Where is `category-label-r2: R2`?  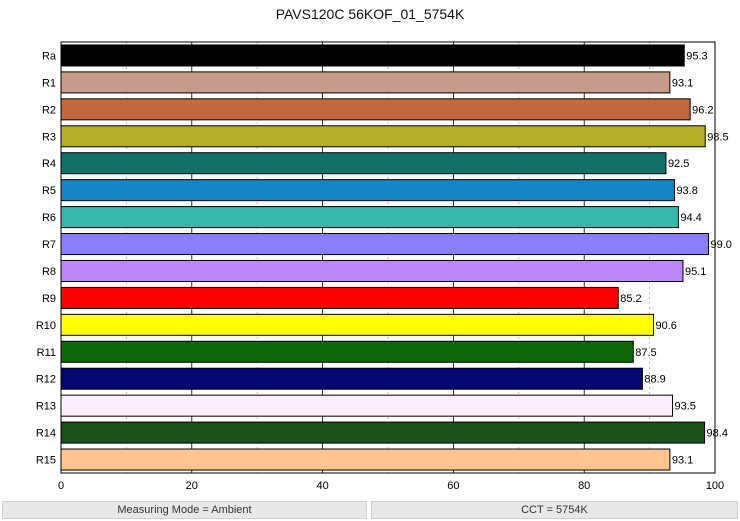
category-label-r2: R2 is located at coordinates (49, 110).